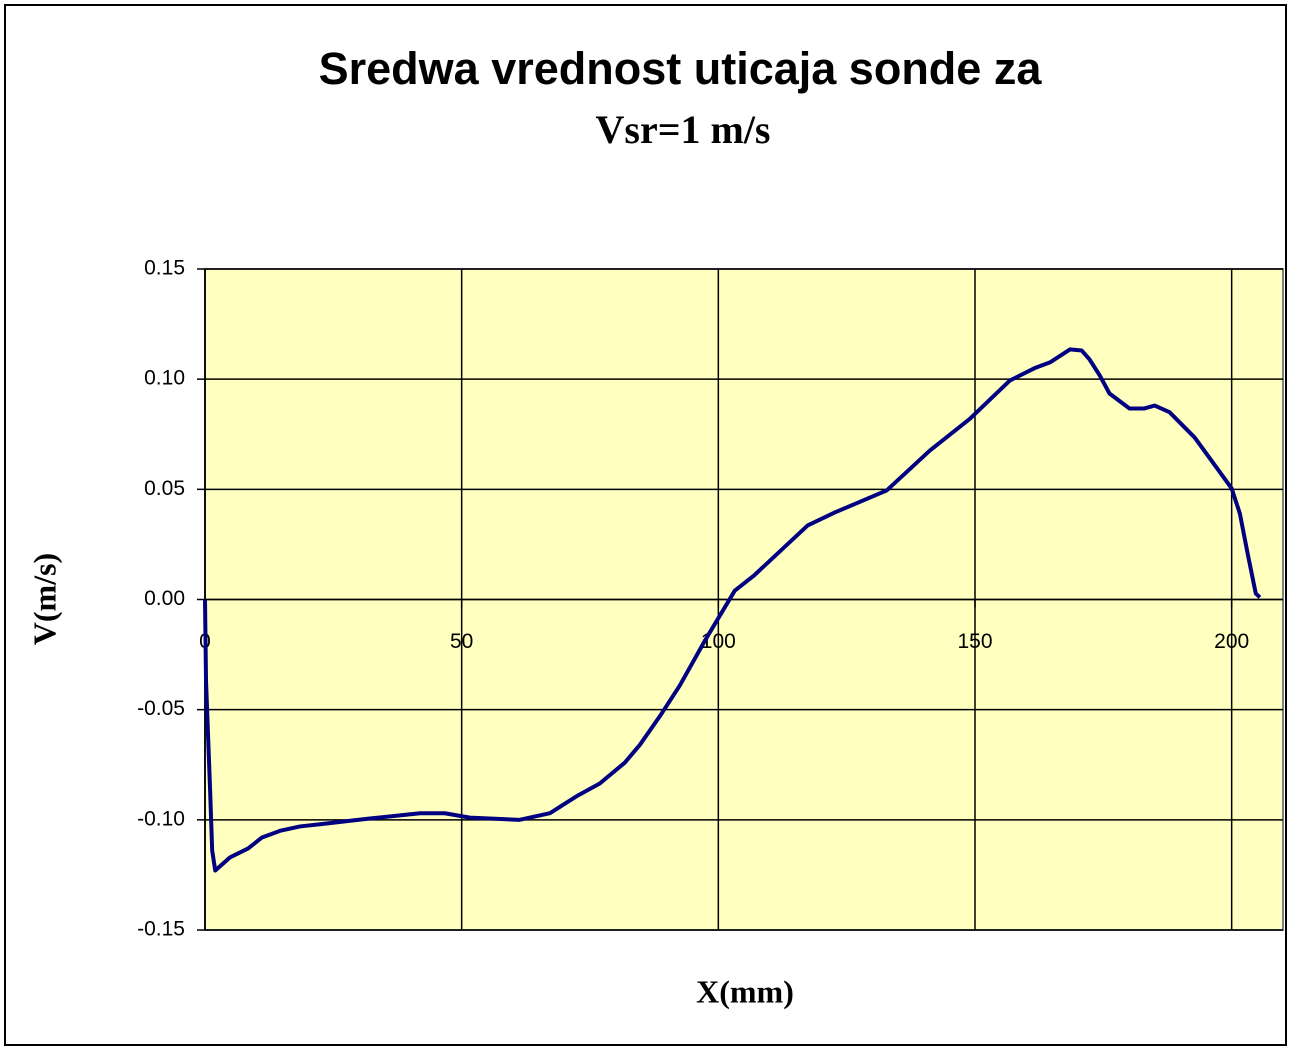 The image size is (1291, 1050). I want to click on y-tick-label: -0.10, so click(161, 818).